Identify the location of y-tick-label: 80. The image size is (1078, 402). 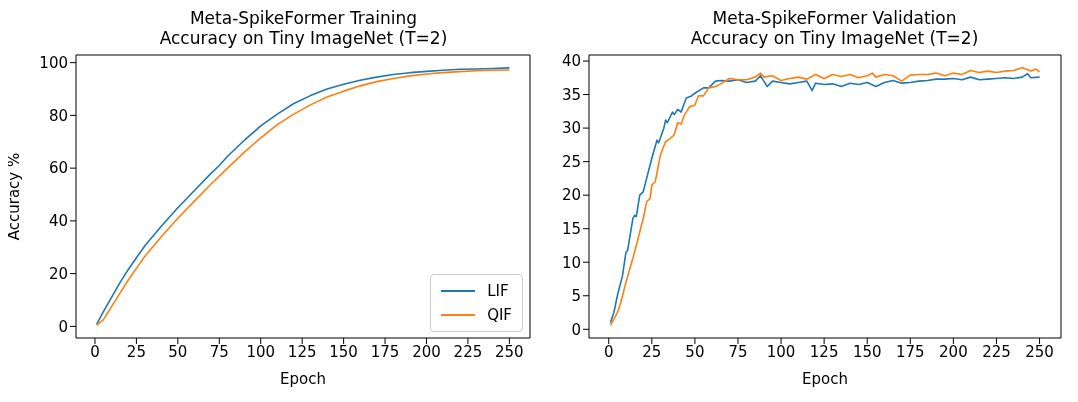
(58, 115).